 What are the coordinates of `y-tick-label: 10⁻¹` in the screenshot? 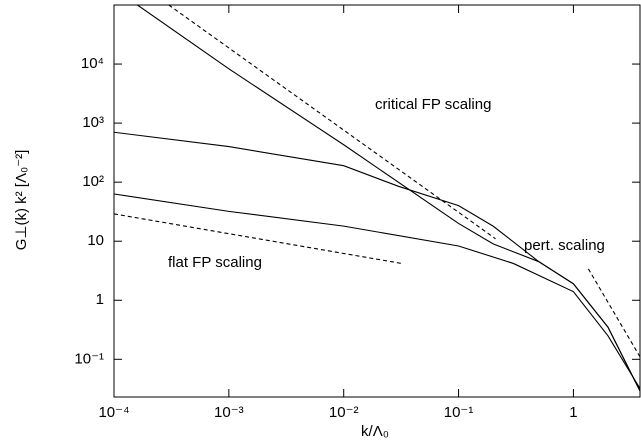 It's located at (89, 358).